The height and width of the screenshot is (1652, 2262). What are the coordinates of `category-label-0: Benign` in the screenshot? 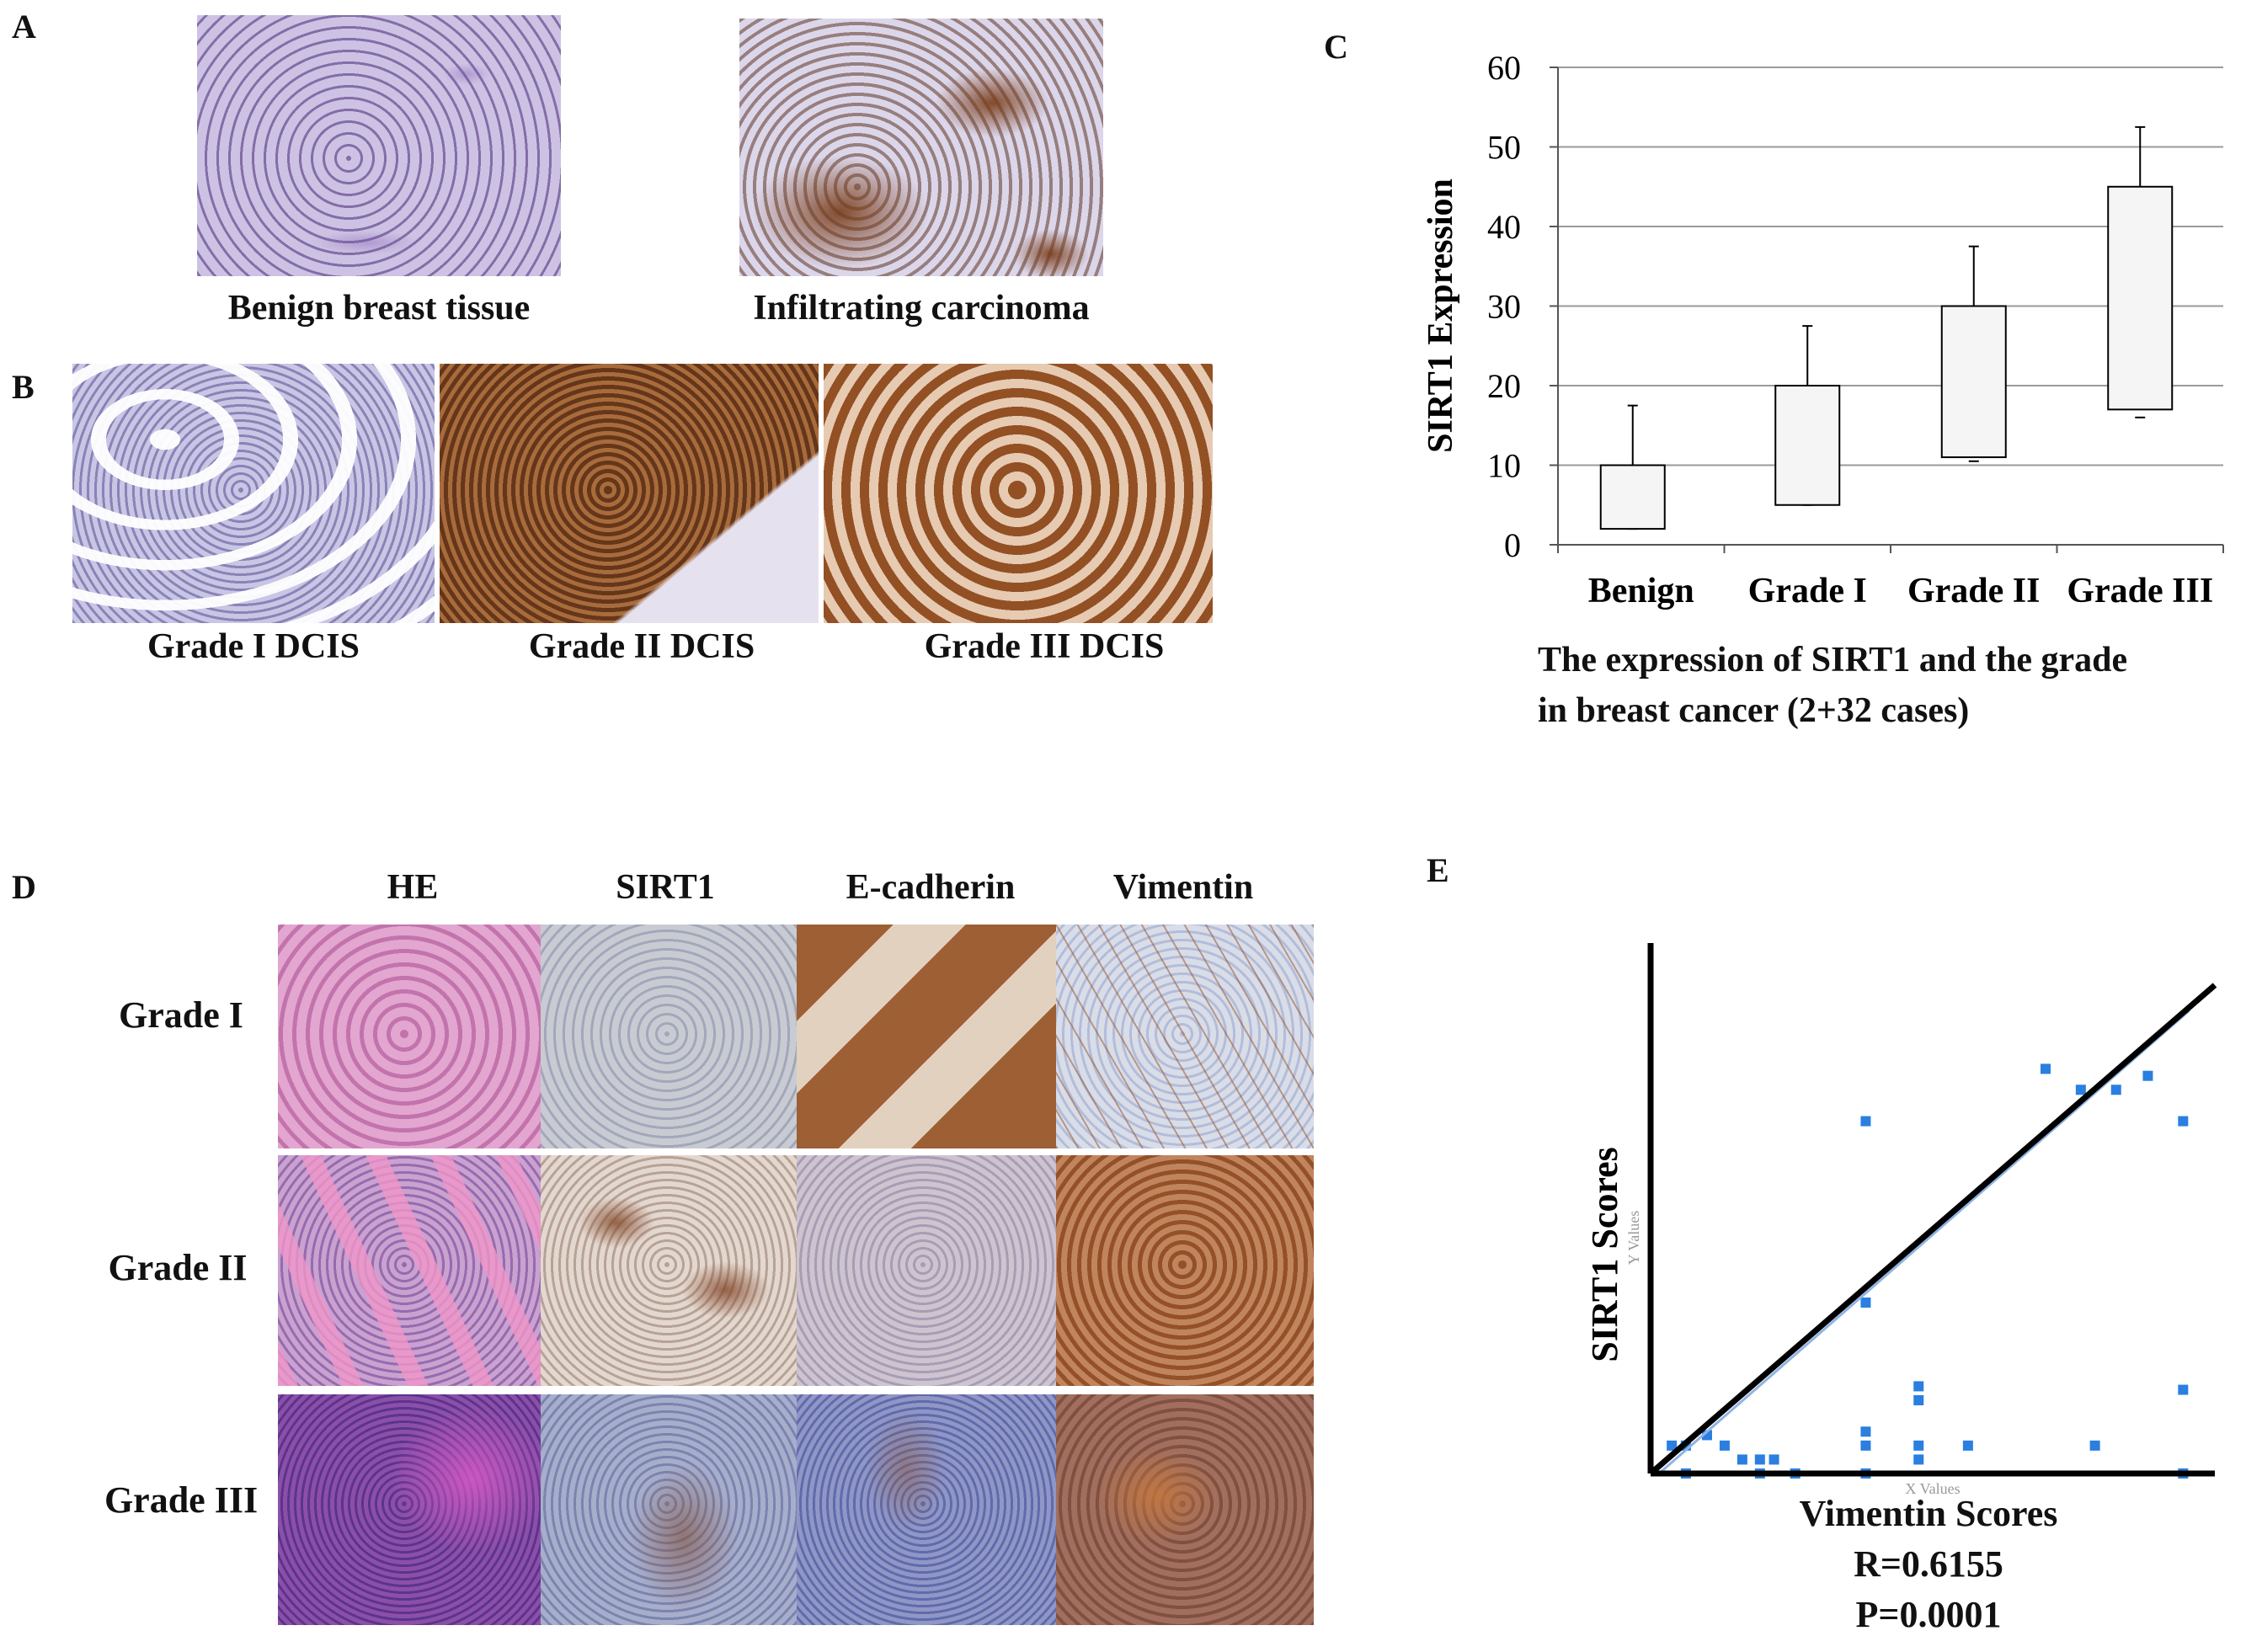 It's located at (1641, 591).